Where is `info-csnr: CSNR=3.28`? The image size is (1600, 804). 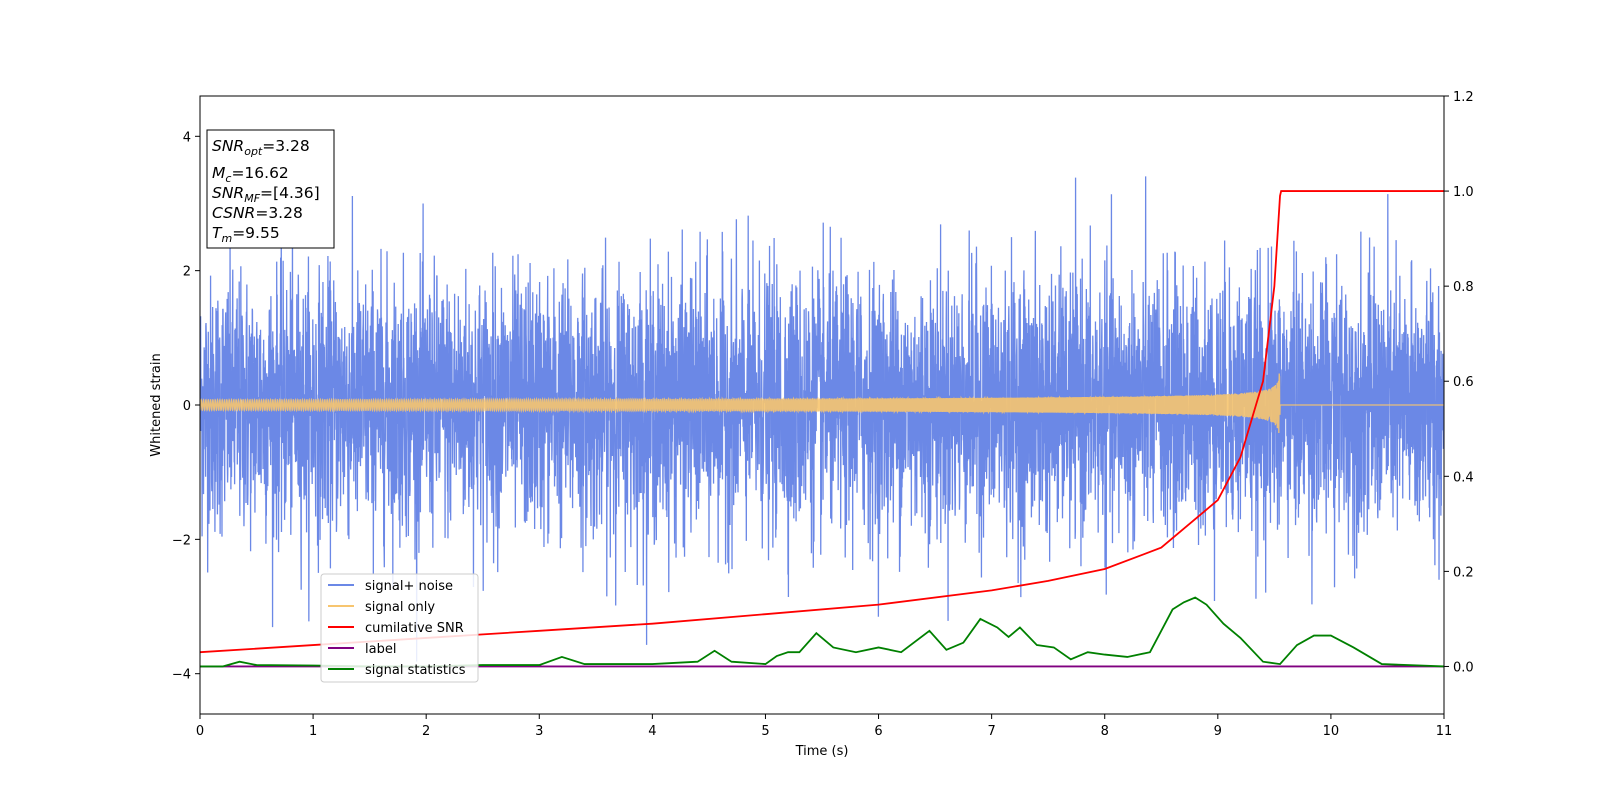
info-csnr: CSNR=3.28 is located at coordinates (257, 213).